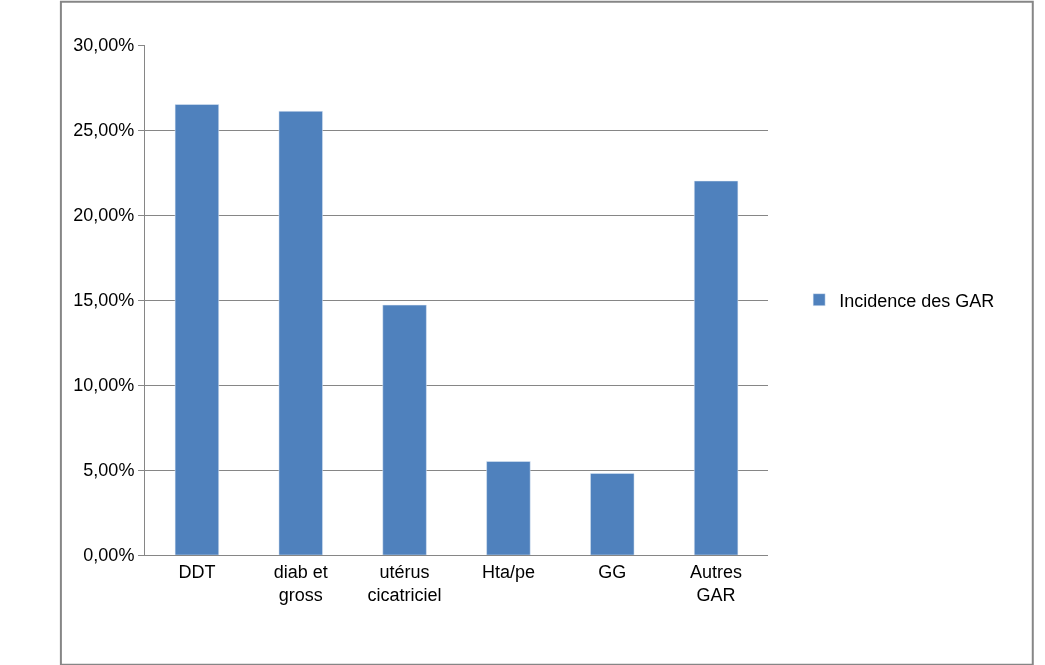  What do you see at coordinates (300, 583) in the screenshot?
I see `x-tick-label: diab et gross` at bounding box center [300, 583].